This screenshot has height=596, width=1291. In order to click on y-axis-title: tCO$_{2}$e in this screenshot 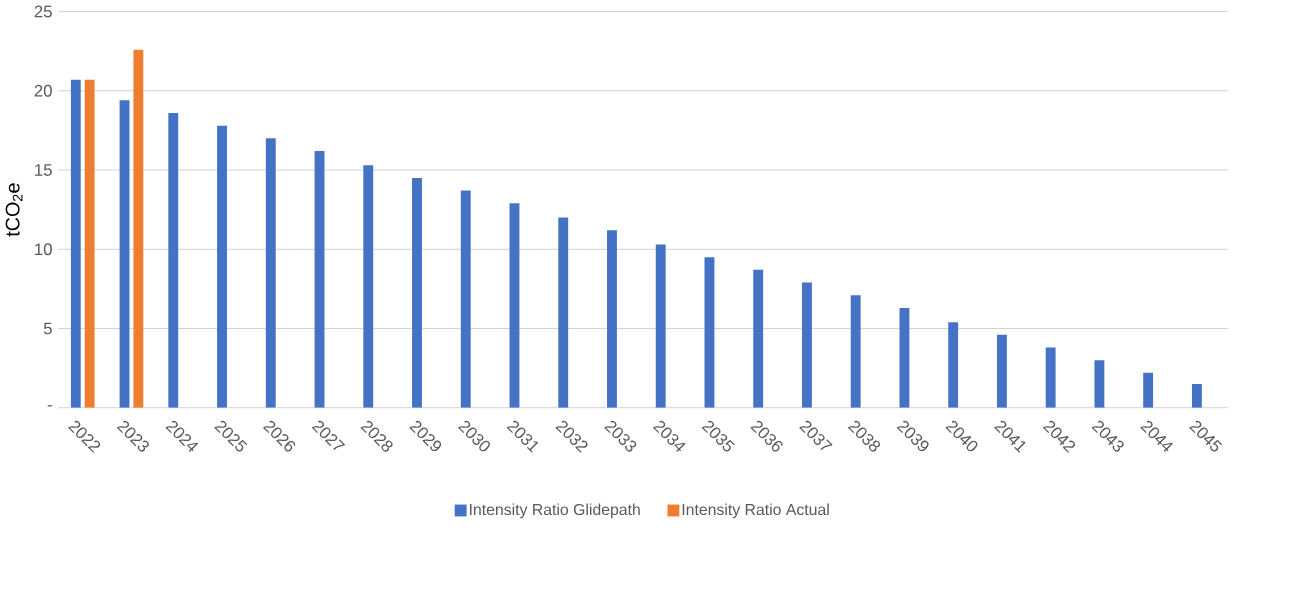, I will do `click(14, 210)`.